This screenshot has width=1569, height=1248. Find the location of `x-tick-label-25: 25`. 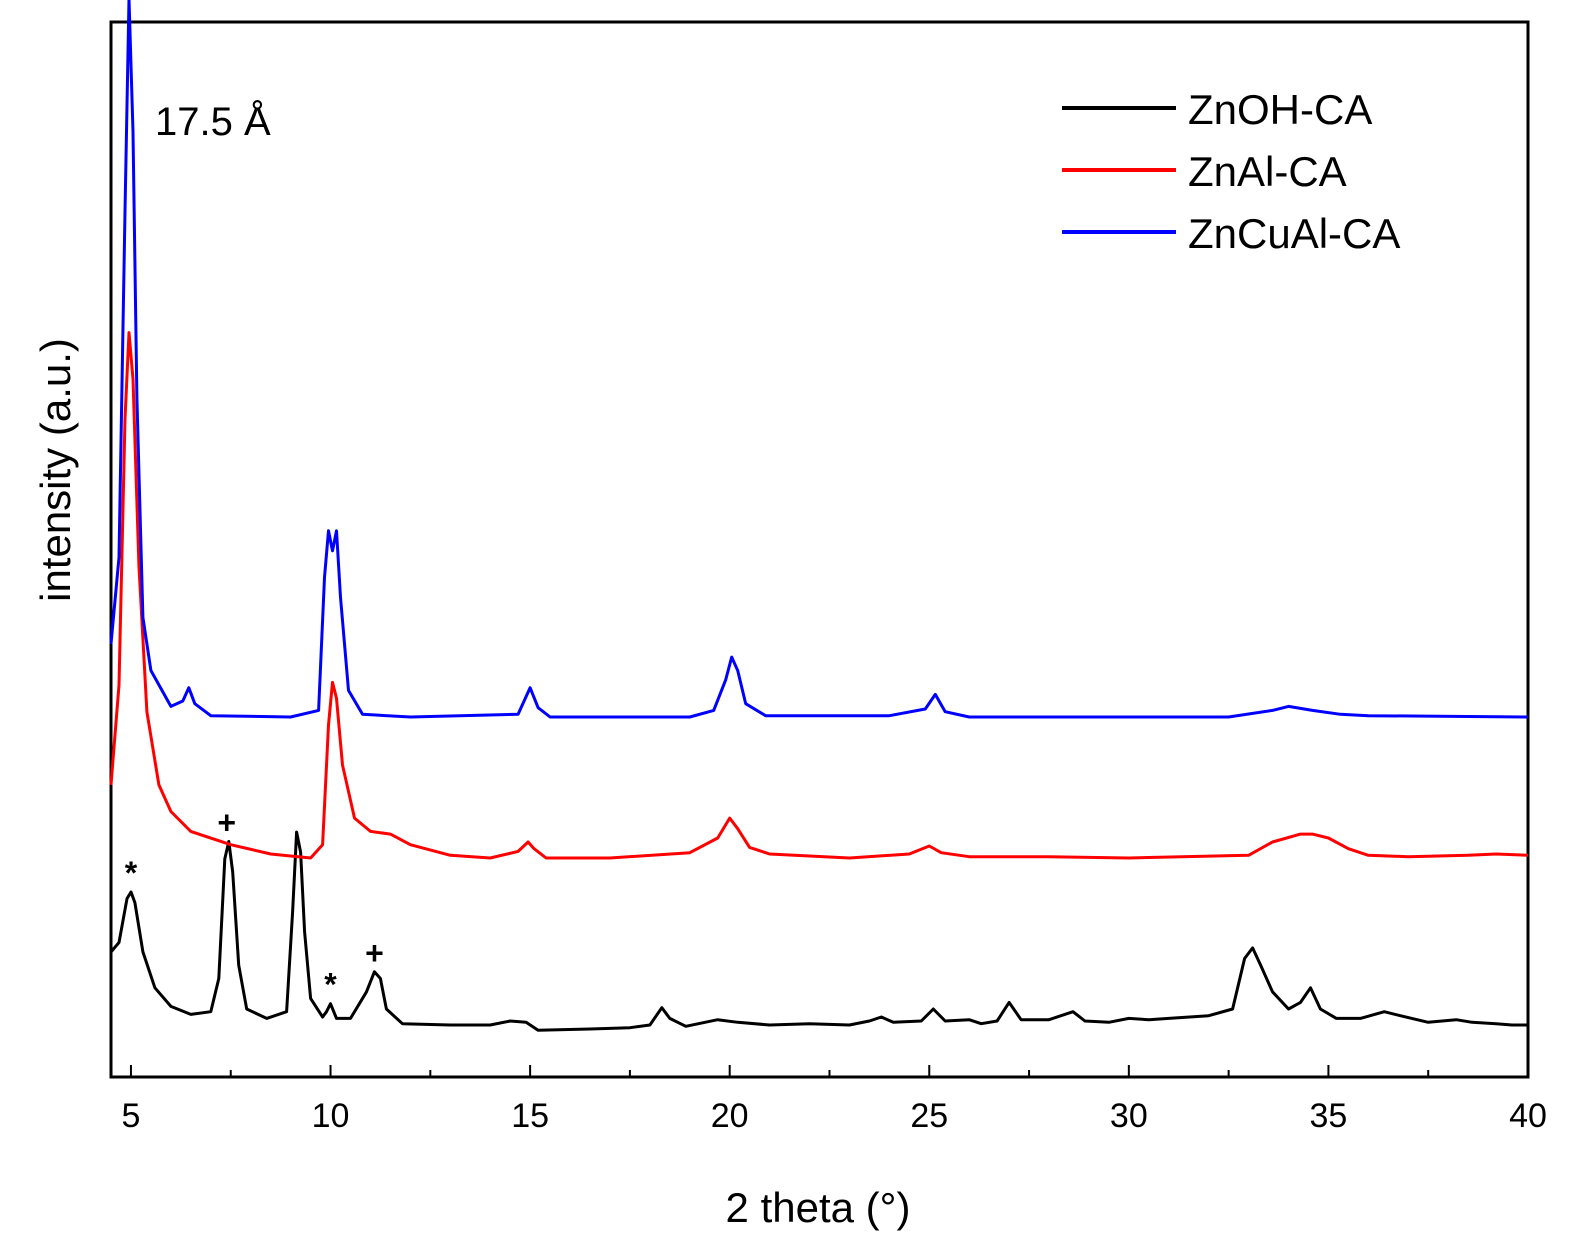

x-tick-label-25: 25 is located at coordinates (929, 1116).